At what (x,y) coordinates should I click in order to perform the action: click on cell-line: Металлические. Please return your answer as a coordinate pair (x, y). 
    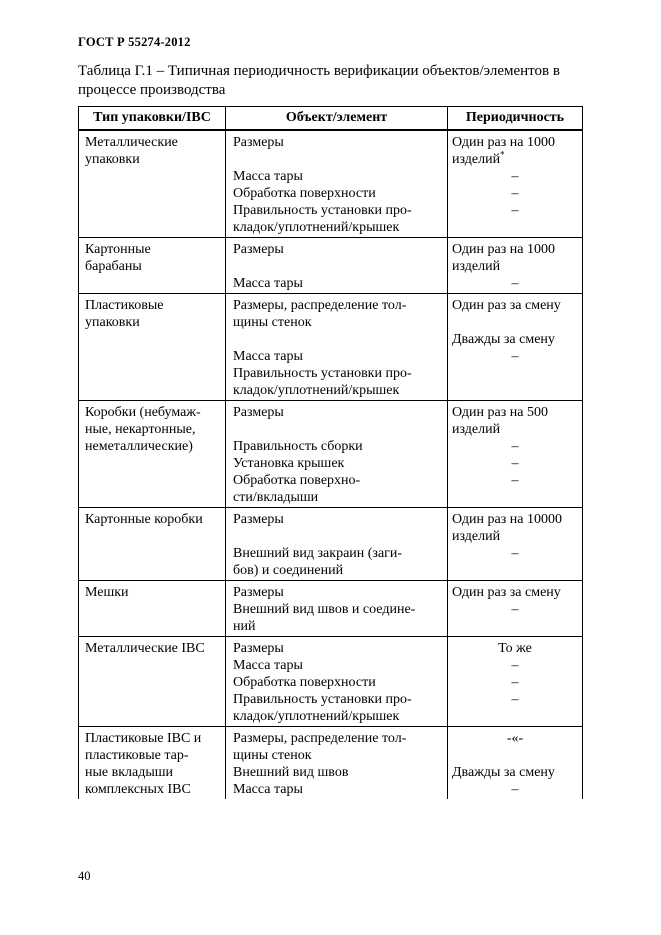
    Looking at the image, I should click on (131, 142).